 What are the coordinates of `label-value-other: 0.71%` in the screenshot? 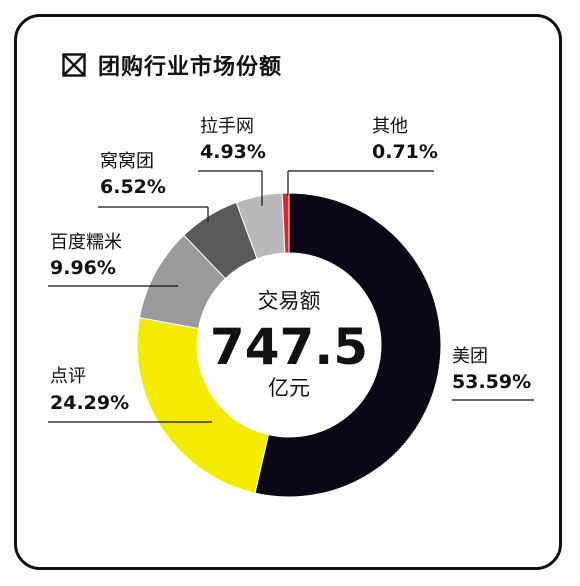 It's located at (405, 152).